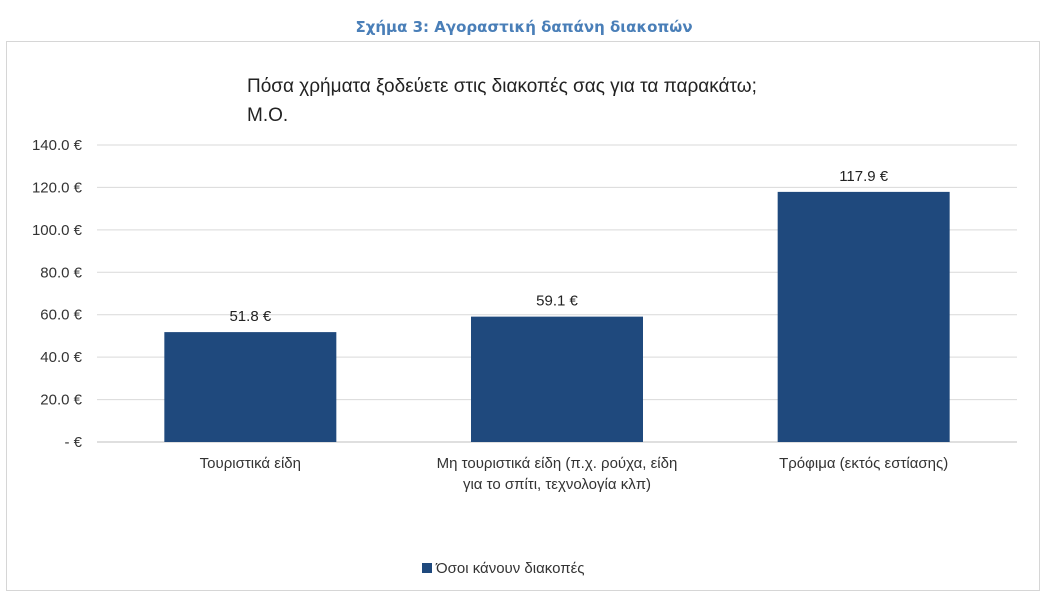 Image resolution: width=1048 pixels, height=598 pixels. Describe the element at coordinates (557, 484) in the screenshot. I see `category-label: για το σπίτι, τεχνολογία κλπ)` at that location.